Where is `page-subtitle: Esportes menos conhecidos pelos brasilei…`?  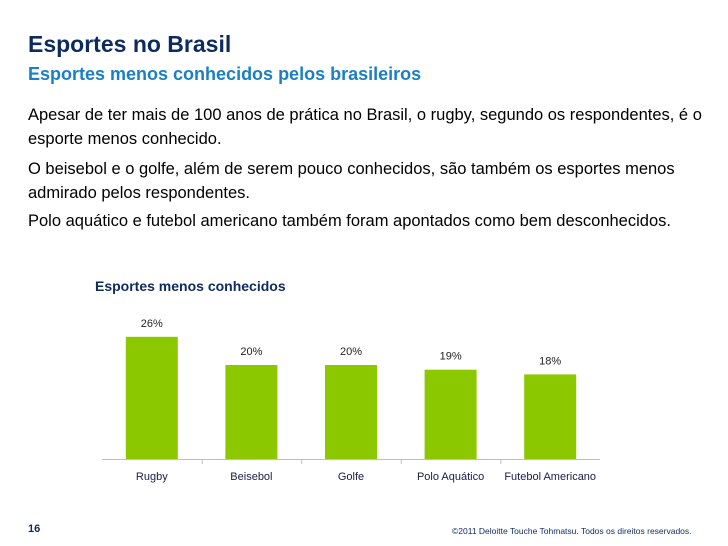 page-subtitle: Esportes menos conhecidos pelos brasilei… is located at coordinates (225, 74).